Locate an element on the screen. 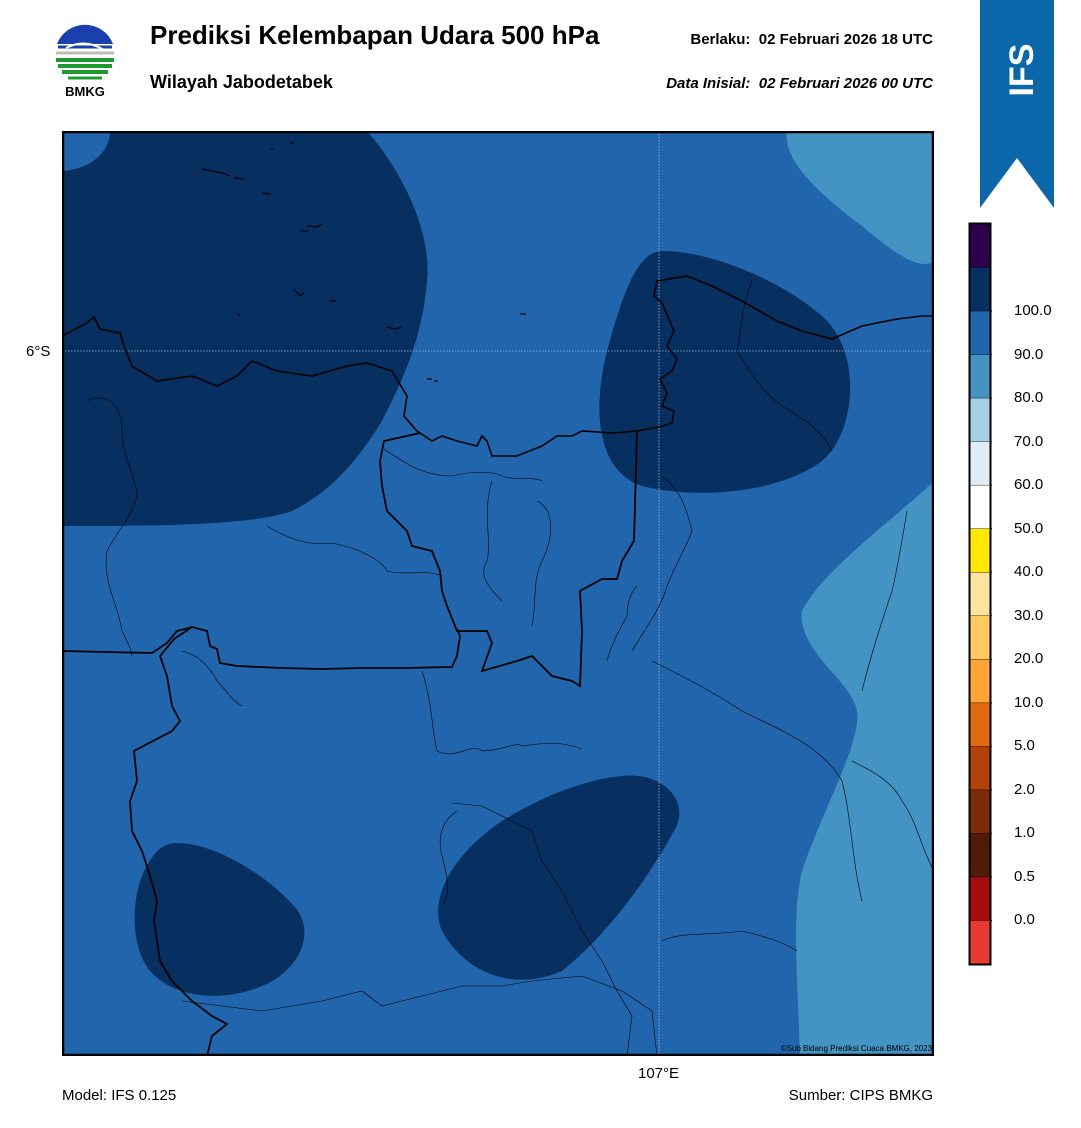  init-label: Data Inisial: is located at coordinates (708, 83).